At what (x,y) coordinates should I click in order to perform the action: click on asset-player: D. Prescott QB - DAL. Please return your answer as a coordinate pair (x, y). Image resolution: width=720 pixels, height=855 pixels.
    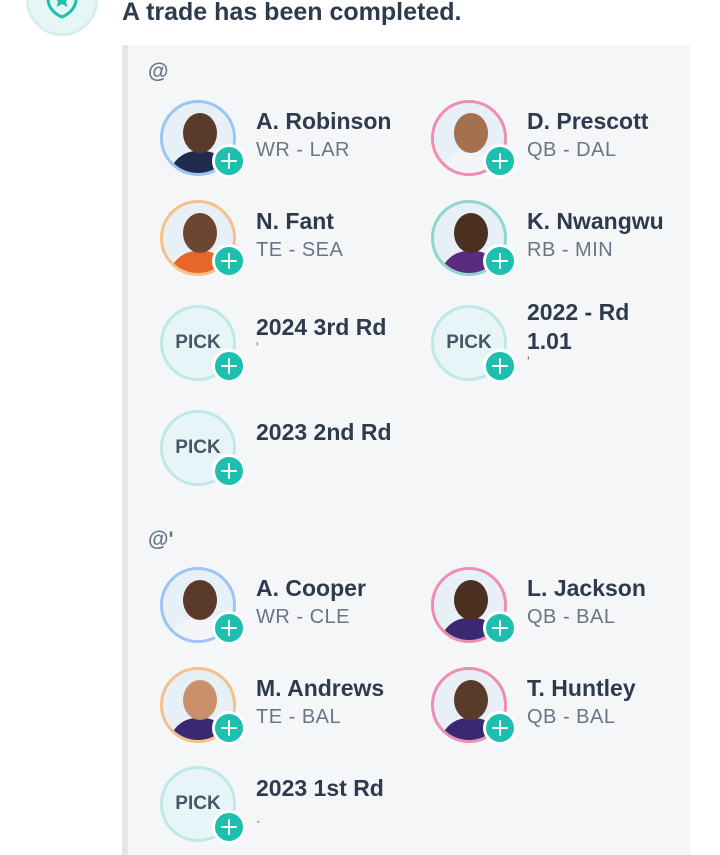
    Looking at the image, I should click on (561, 140).